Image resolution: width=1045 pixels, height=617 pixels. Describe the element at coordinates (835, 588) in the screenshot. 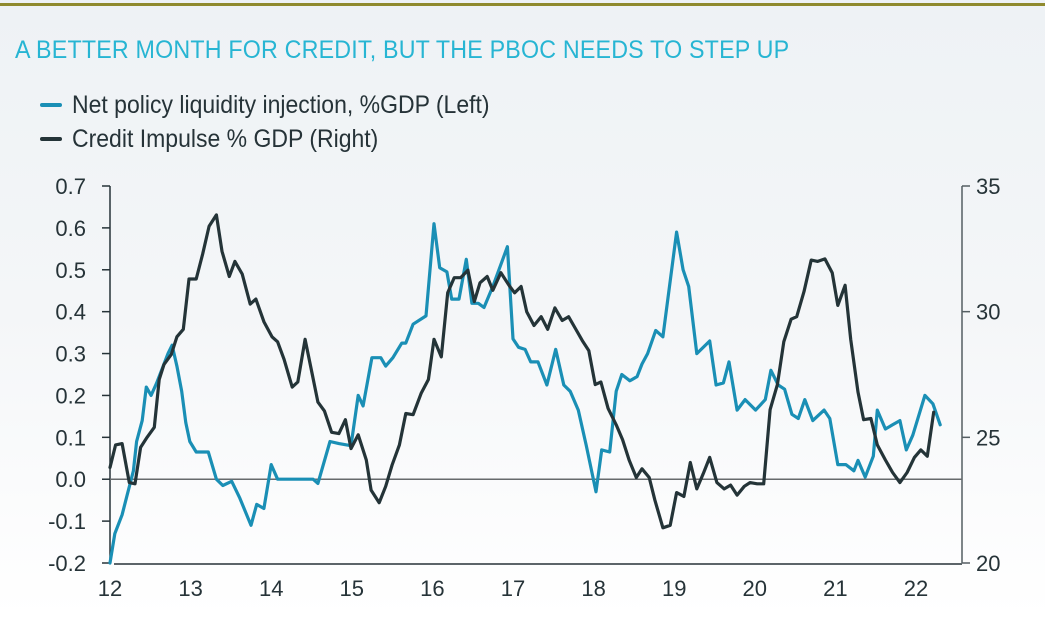

I see `x-tick-label: 21` at that location.